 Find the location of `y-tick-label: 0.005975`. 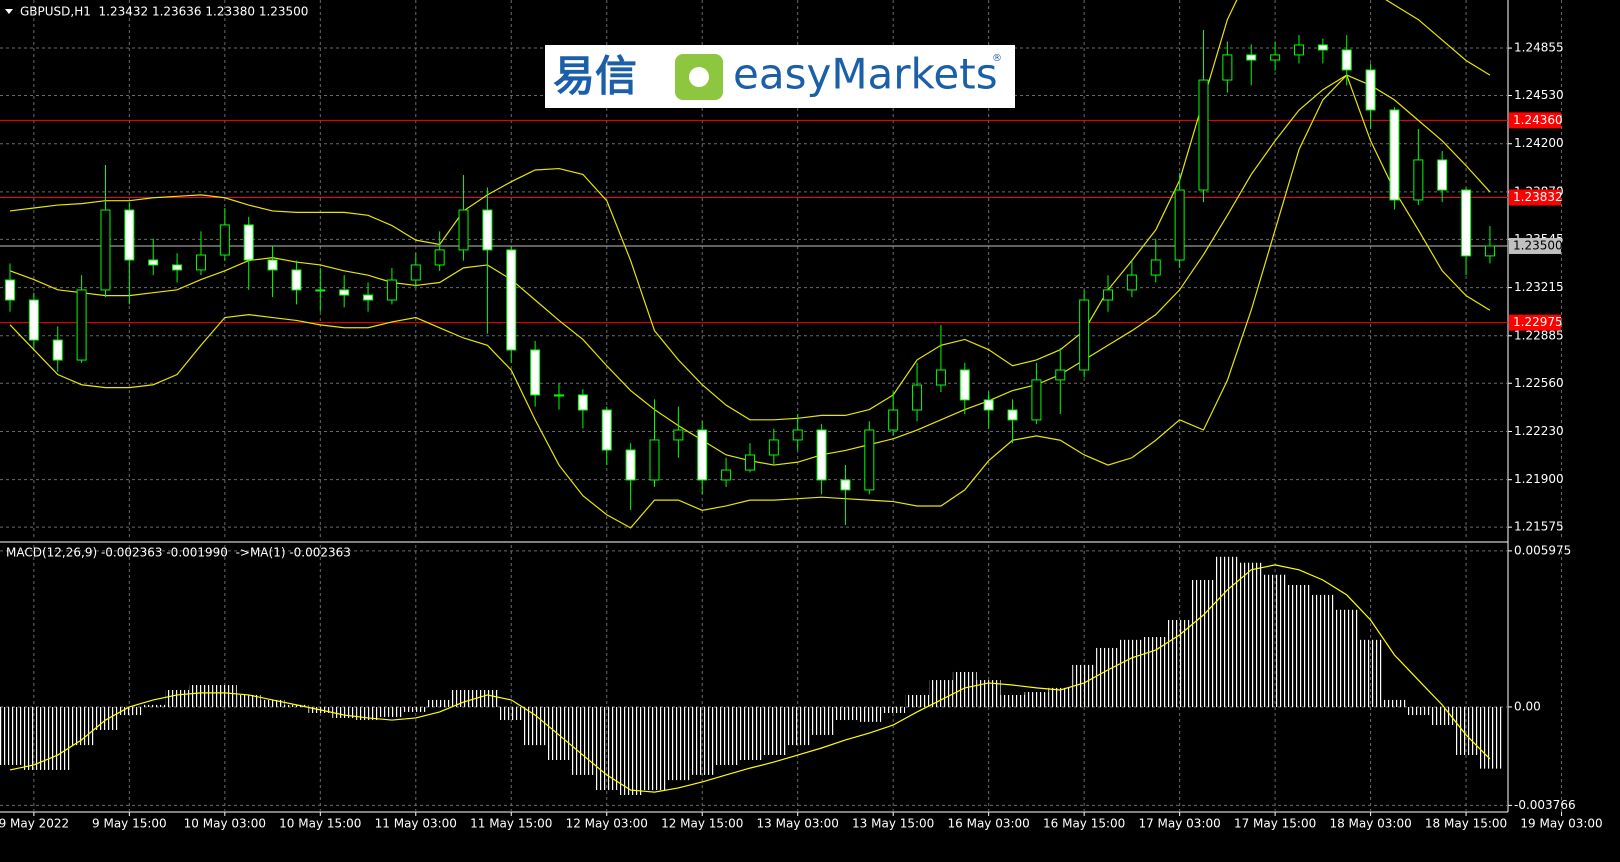

y-tick-label: 0.005975 is located at coordinates (1542, 550).